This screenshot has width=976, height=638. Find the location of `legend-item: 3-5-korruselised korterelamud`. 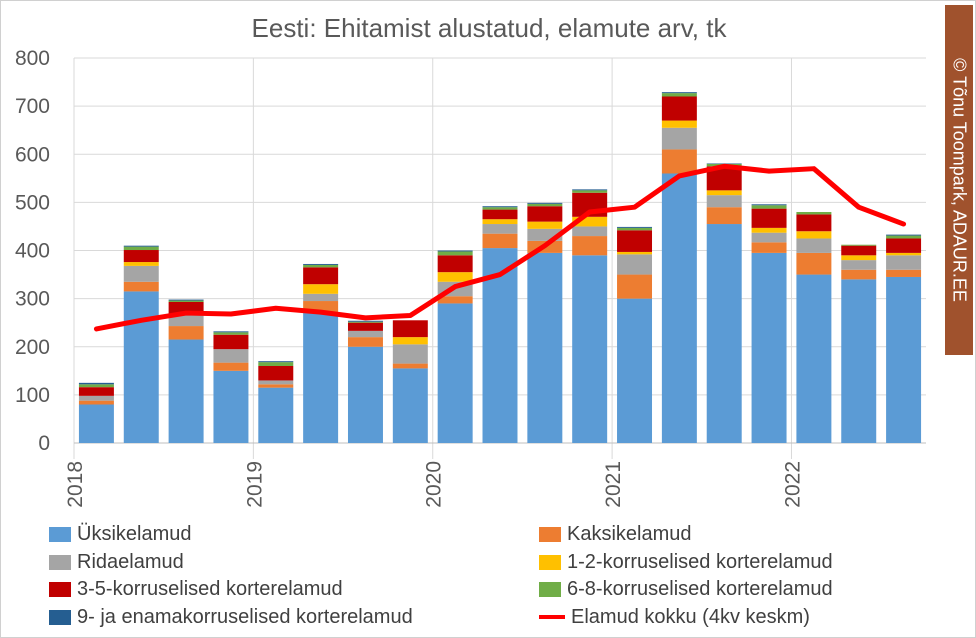

legend-item: 3-5-korruselised korterelamud is located at coordinates (196, 589).